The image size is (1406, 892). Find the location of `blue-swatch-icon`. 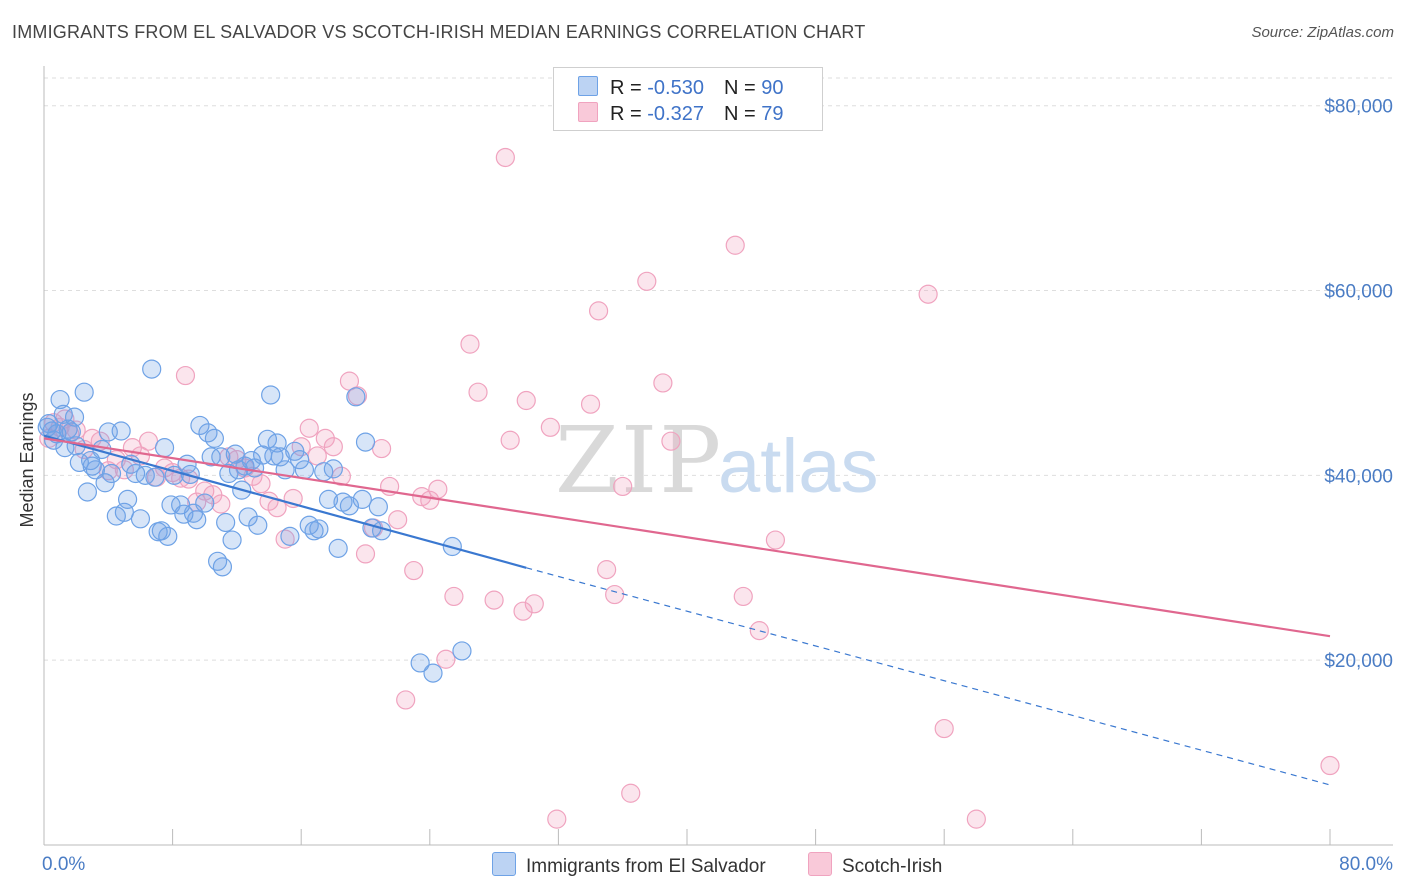

blue-swatch-icon is located at coordinates (504, 864).